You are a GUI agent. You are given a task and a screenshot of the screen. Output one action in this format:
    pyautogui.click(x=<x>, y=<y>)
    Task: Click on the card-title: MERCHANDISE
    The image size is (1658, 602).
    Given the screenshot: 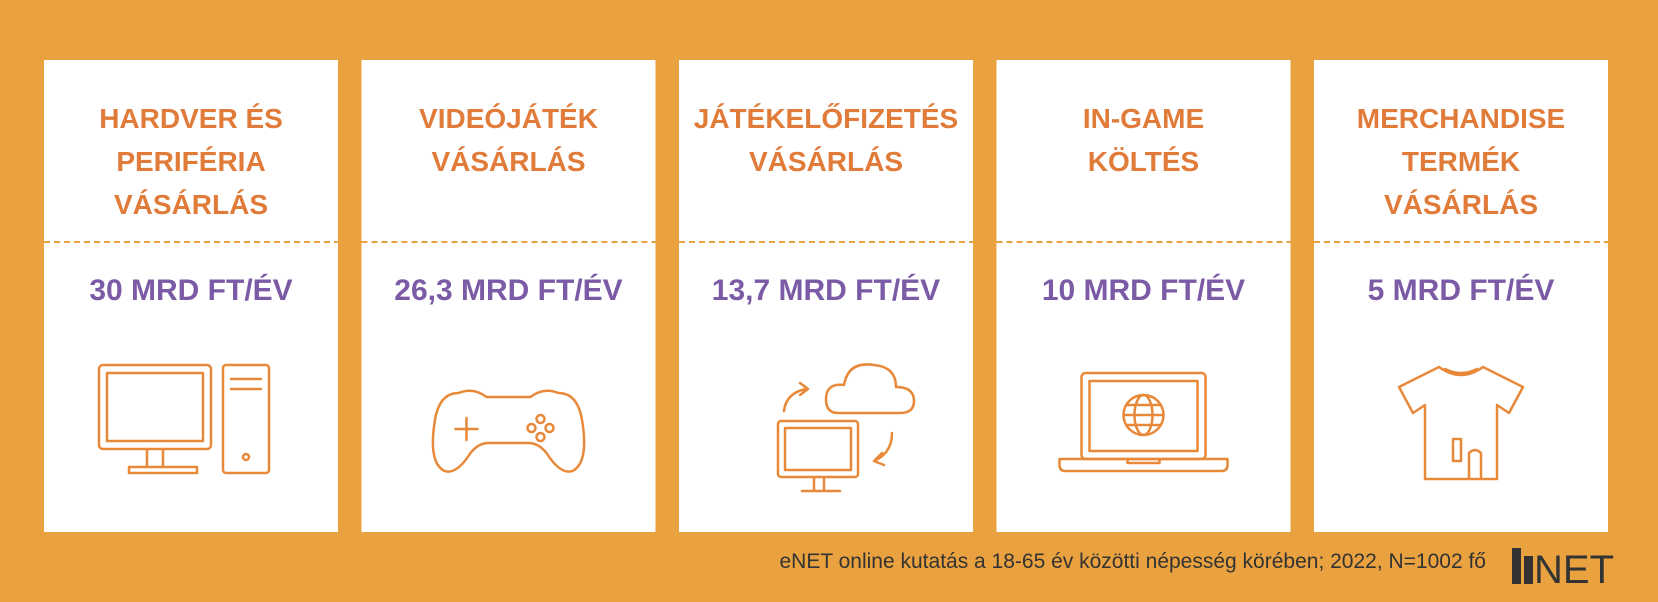 What is the action you would take?
    pyautogui.click(x=1461, y=118)
    